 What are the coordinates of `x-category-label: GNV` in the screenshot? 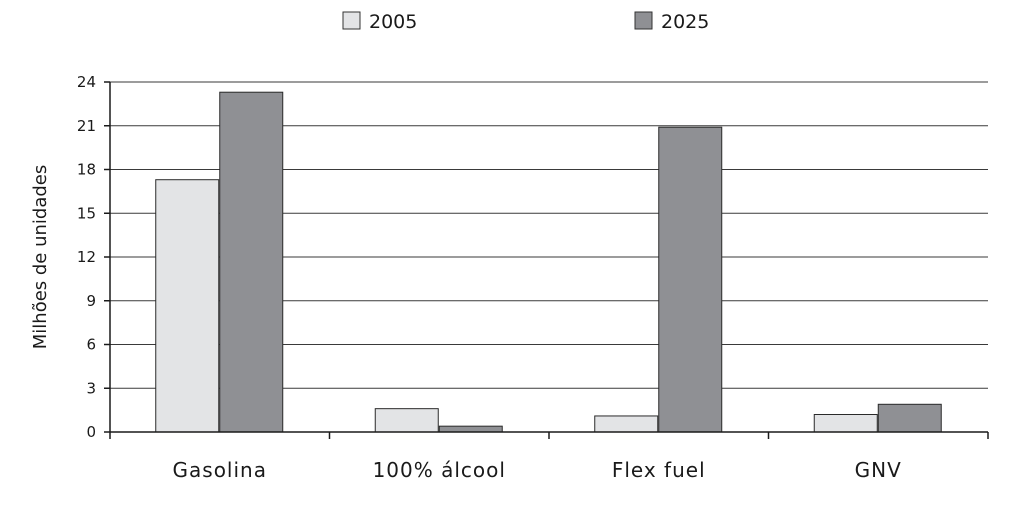 It's located at (878, 470).